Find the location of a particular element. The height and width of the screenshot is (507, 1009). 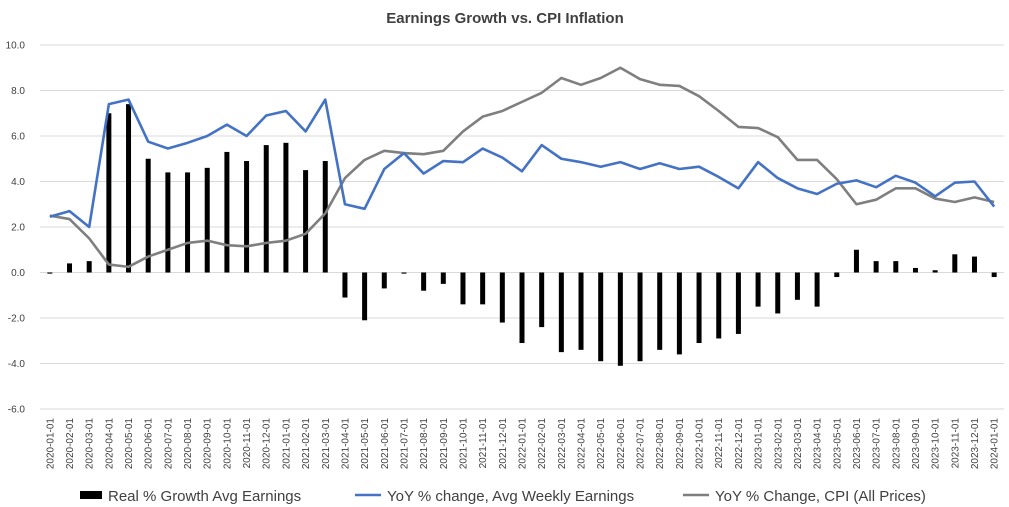

legend-label: YoY % Change, CPI (All Prices) is located at coordinates (820, 496).